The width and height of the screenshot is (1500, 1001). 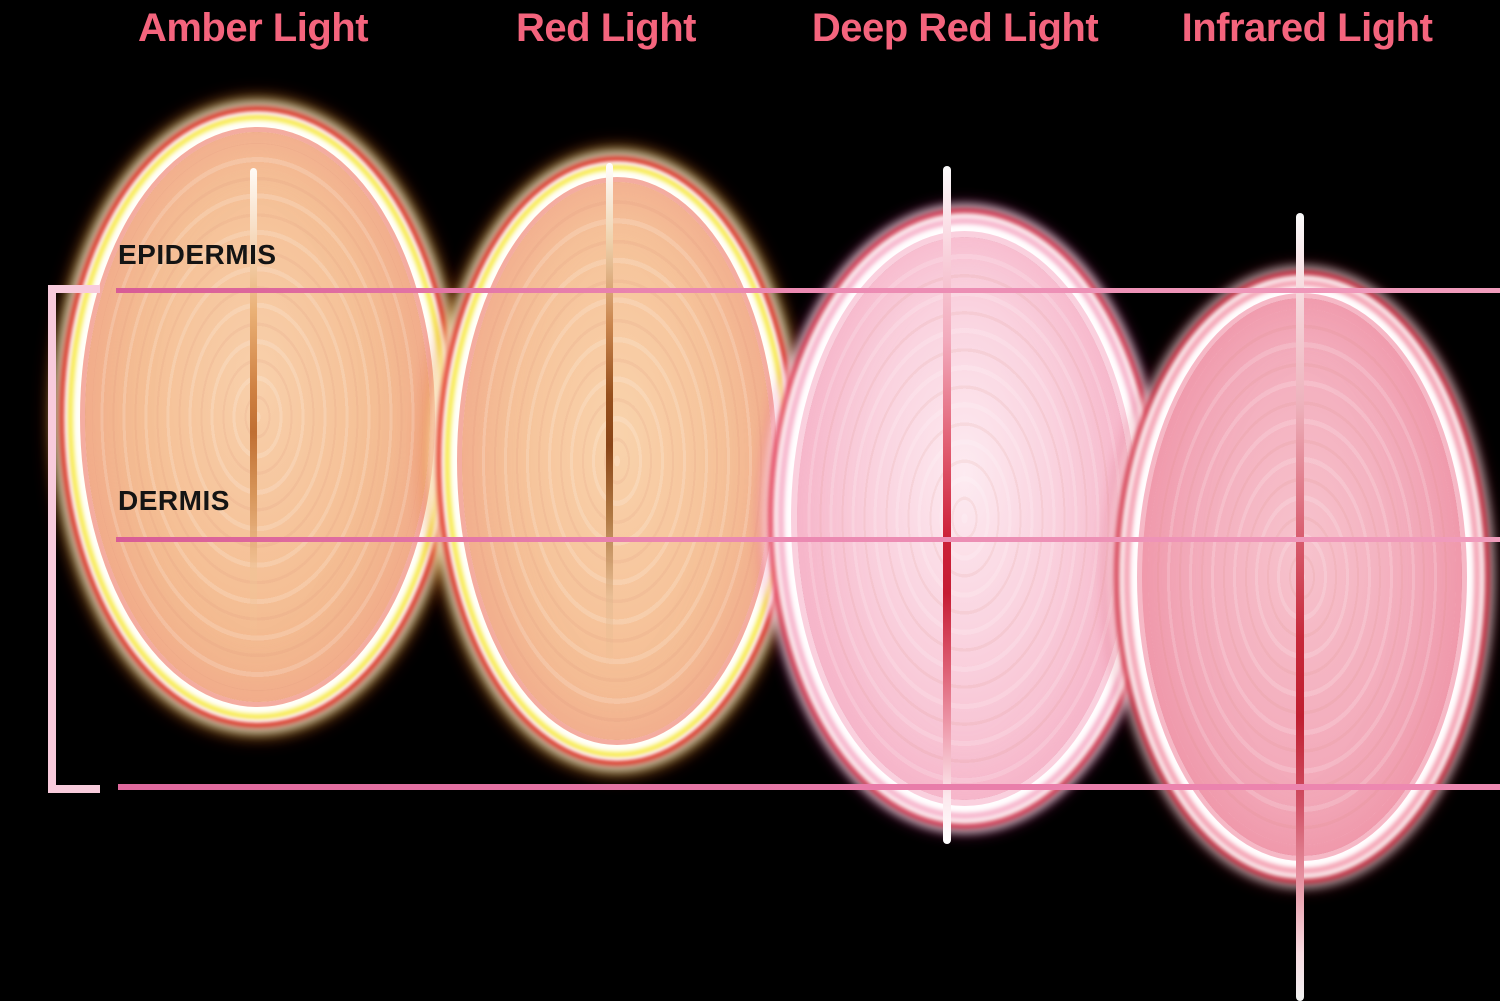 What do you see at coordinates (1300, 607) in the screenshot?
I see `infrared-light-beam` at bounding box center [1300, 607].